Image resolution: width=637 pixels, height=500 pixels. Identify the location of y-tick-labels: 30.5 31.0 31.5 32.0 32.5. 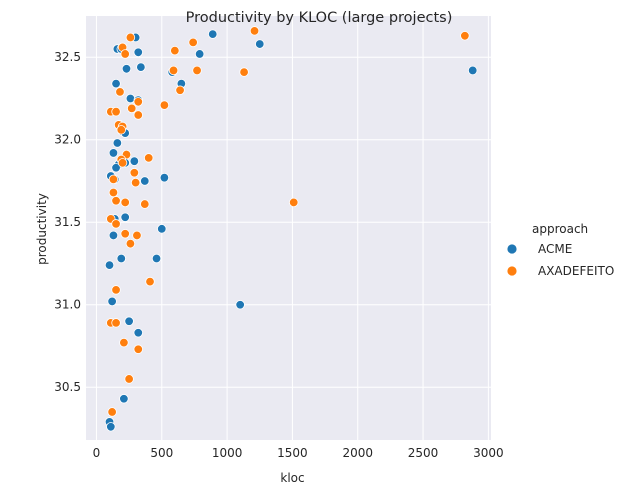
(67, 222).